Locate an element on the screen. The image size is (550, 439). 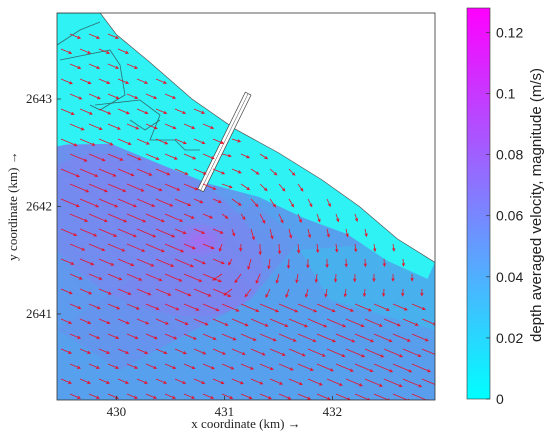
colorbar-tick-label: 0 is located at coordinates (500, 399).